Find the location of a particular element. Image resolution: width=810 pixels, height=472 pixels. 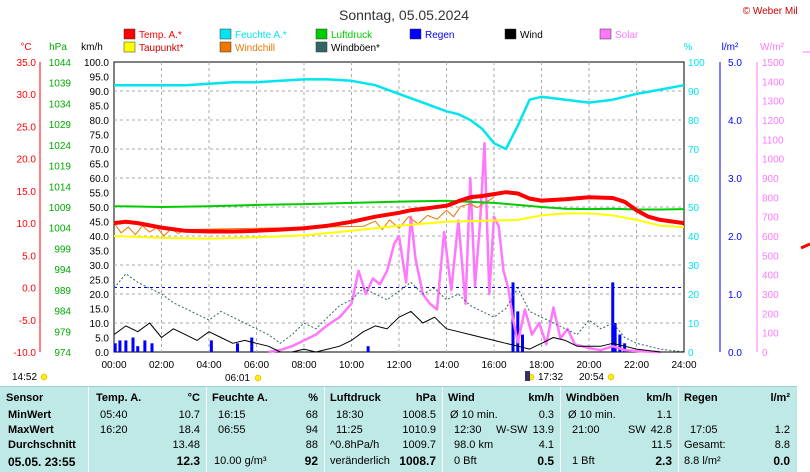

hum-max: 94 is located at coordinates (311, 430).